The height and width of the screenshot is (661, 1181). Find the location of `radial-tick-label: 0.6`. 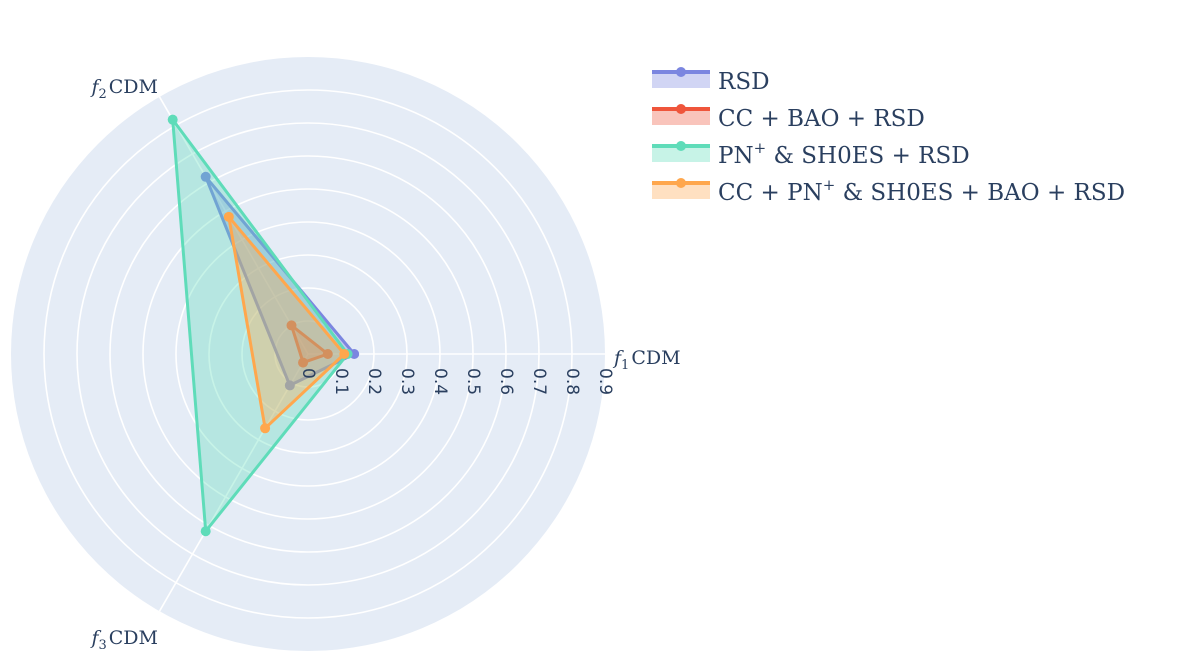

radial-tick-label: 0.6 is located at coordinates (506, 381).